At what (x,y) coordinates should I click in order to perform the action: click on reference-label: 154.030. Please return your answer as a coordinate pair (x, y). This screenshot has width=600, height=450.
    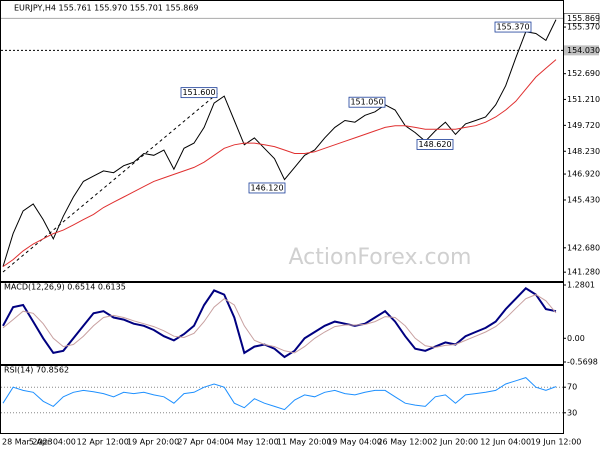
    Looking at the image, I should click on (583, 50).